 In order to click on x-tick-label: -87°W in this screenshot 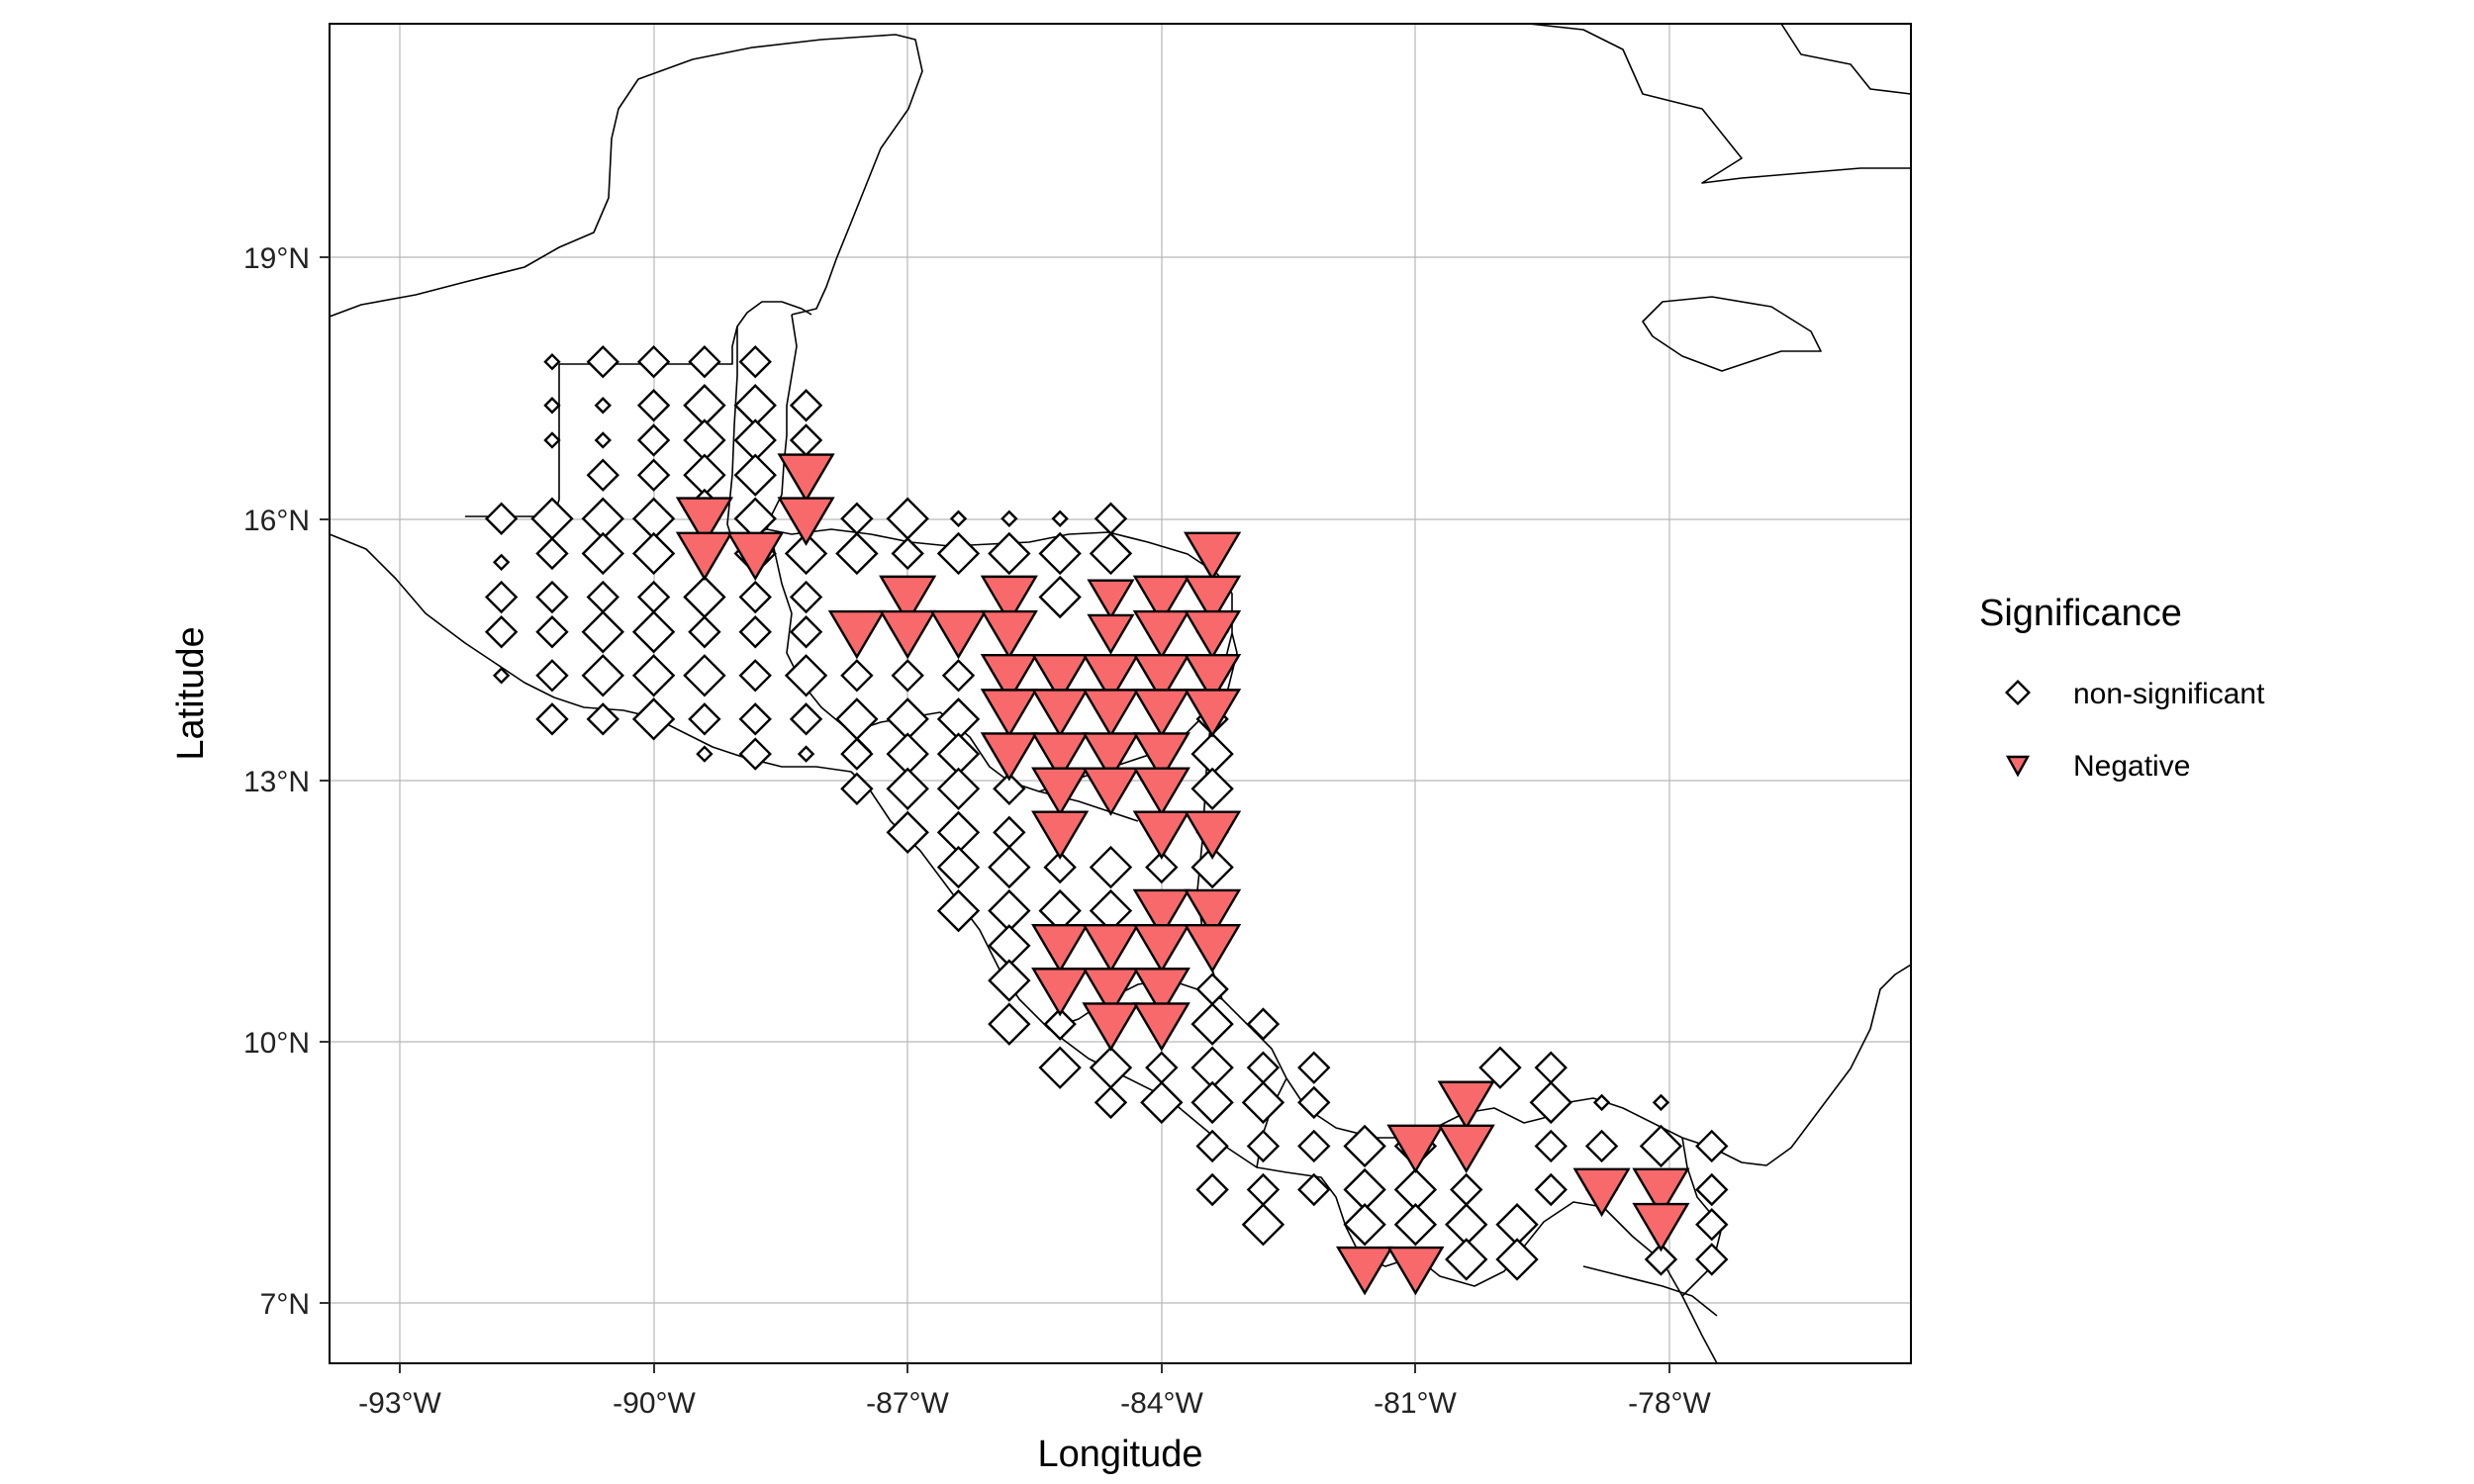, I will do `click(908, 1403)`.